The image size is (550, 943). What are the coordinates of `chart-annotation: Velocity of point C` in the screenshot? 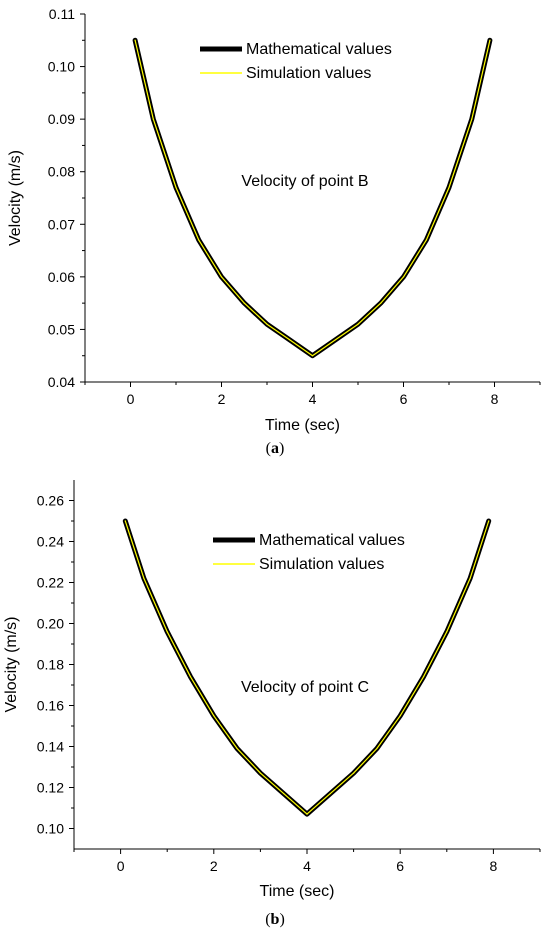 It's located at (305, 687).